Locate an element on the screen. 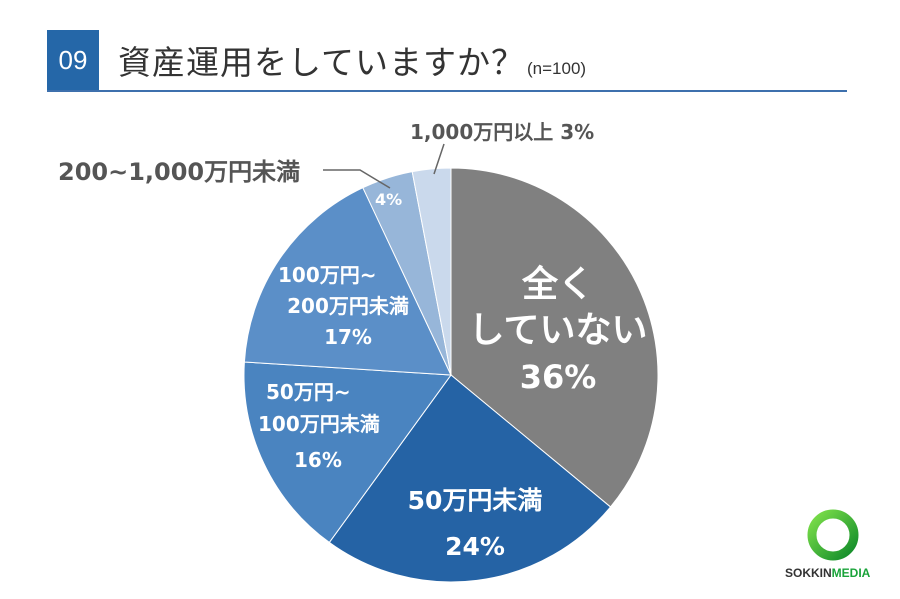 This screenshot has height=599, width=900. label-line: 50万円~ is located at coordinates (308, 392).